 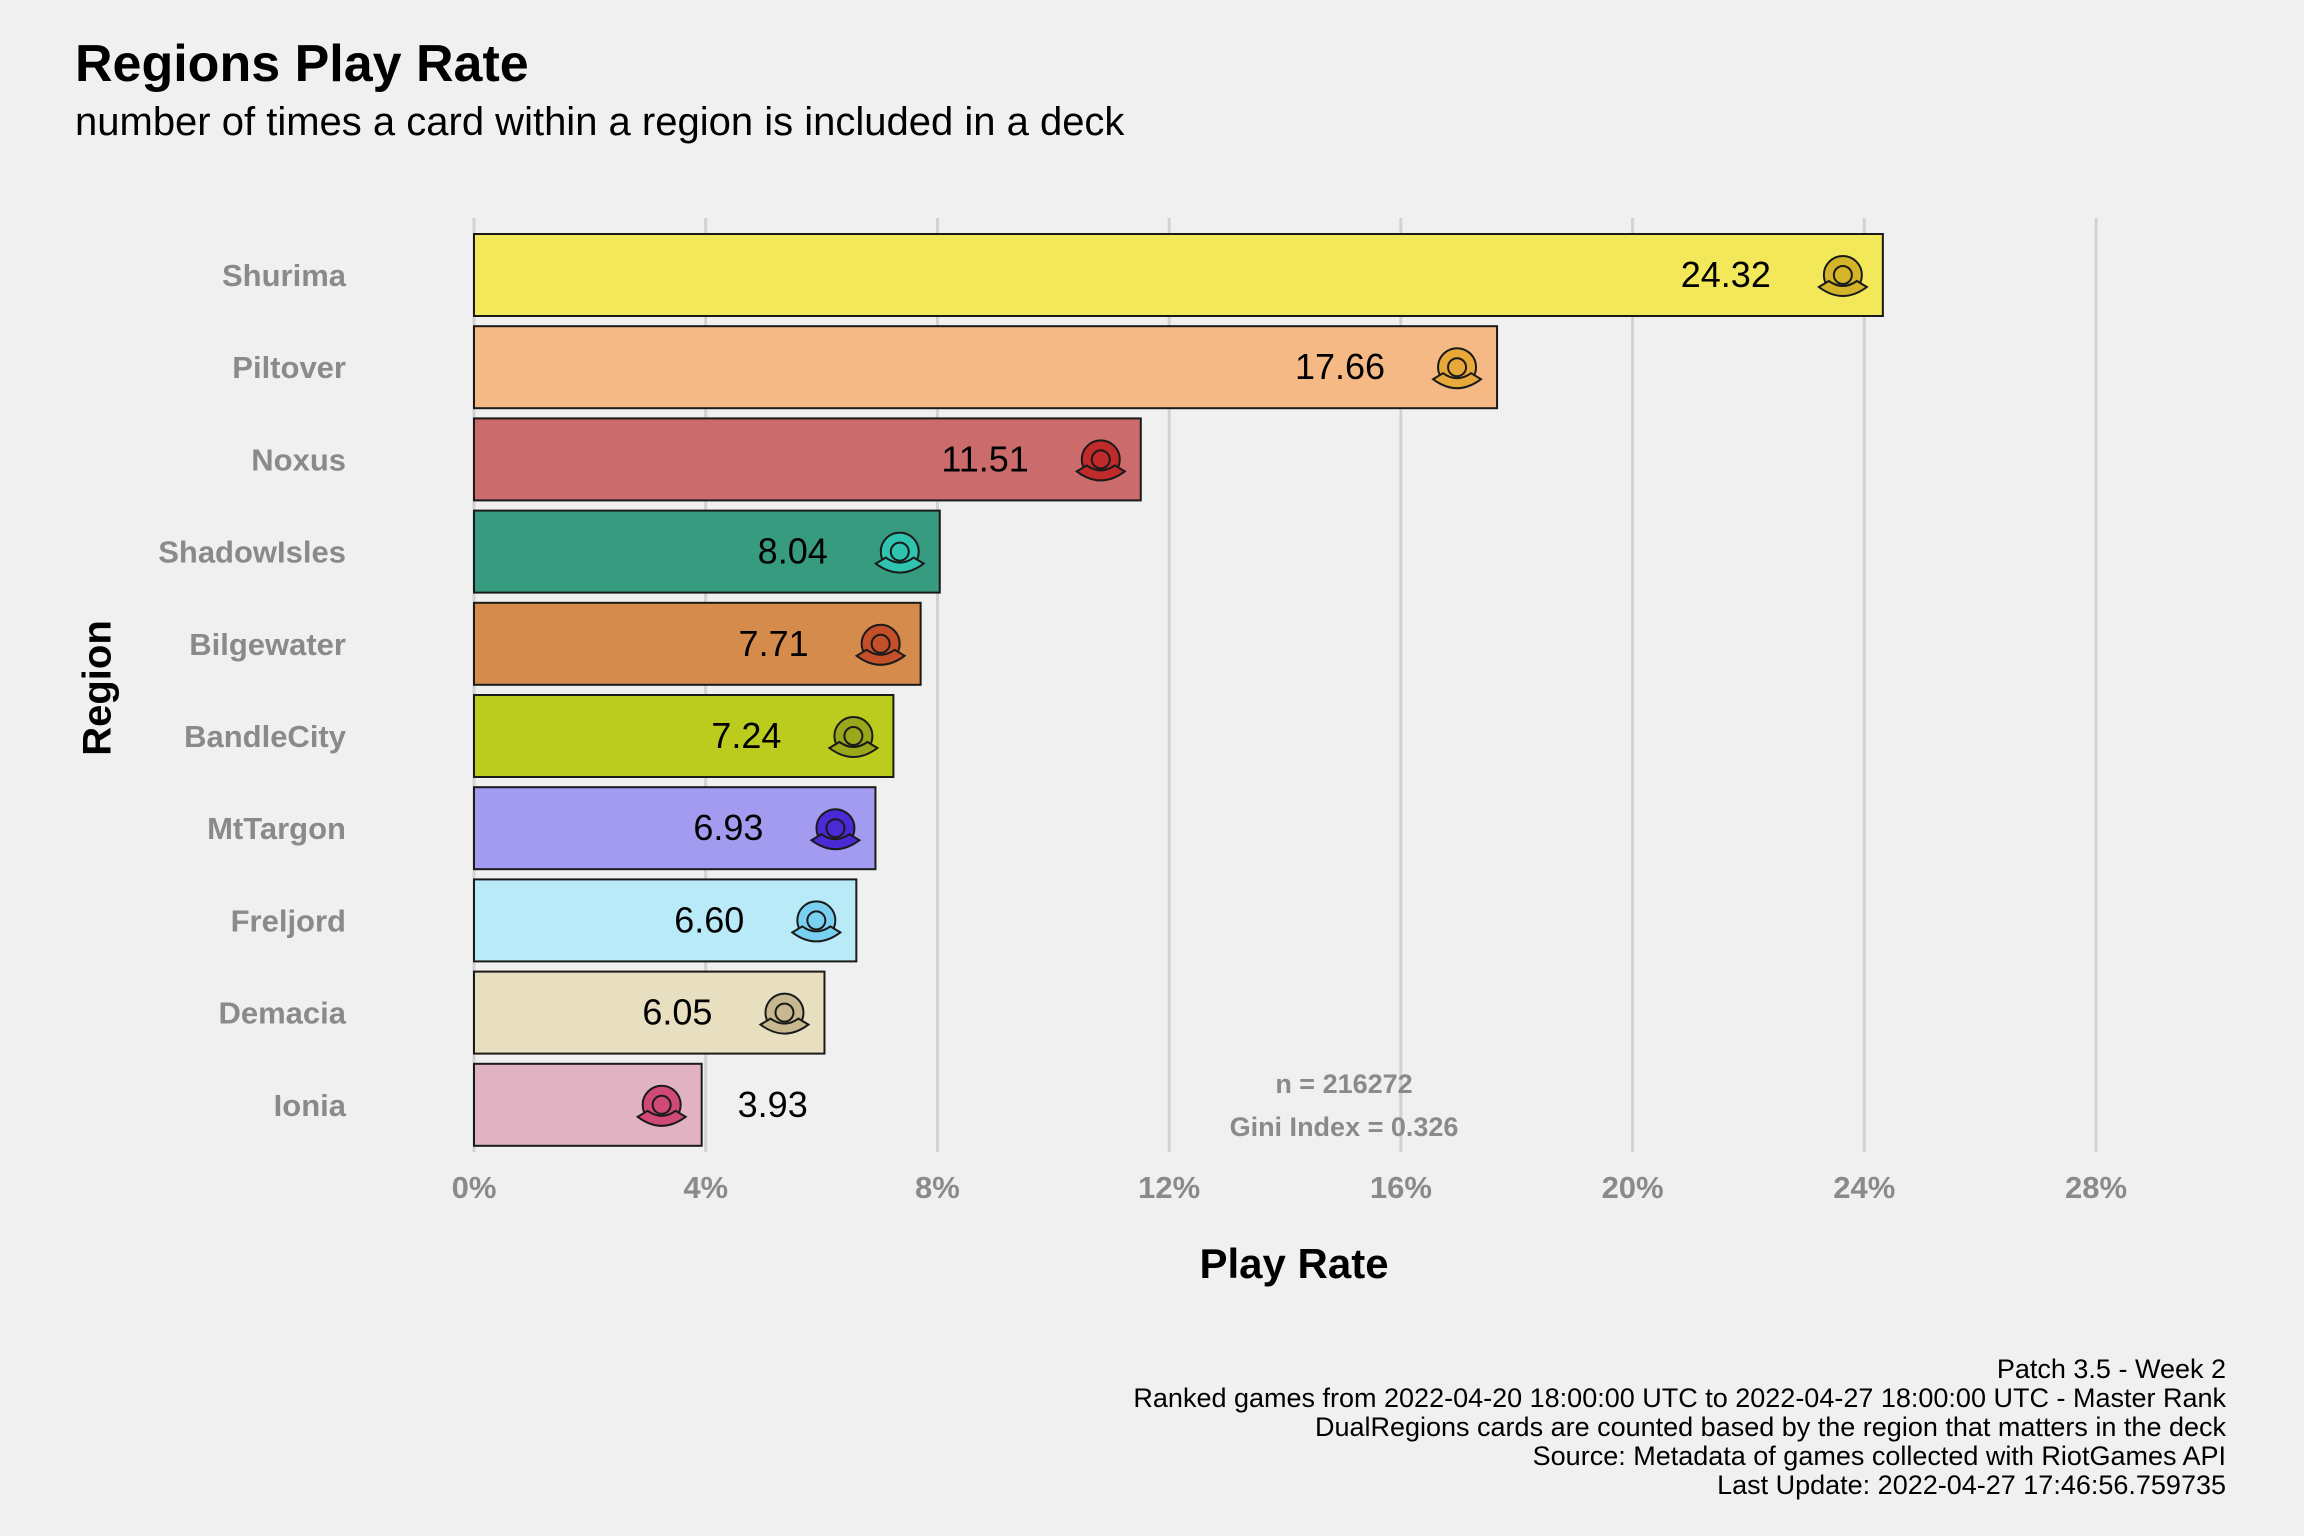 What do you see at coordinates (746, 735) in the screenshot?
I see `value-label: 7.24` at bounding box center [746, 735].